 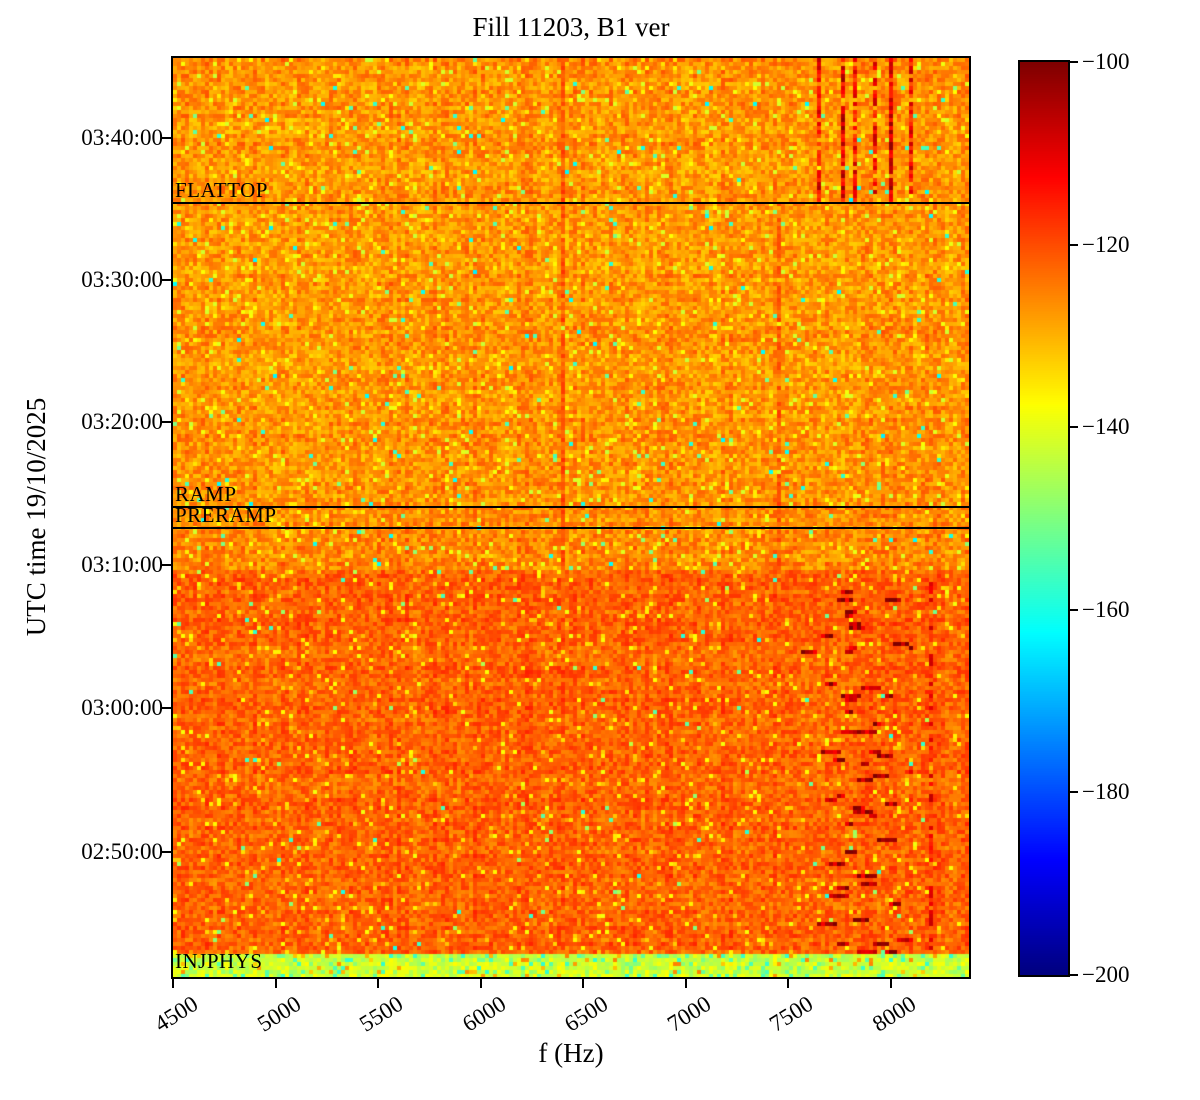 What do you see at coordinates (1106, 974) in the screenshot?
I see `colorbar-tick-label: −200` at bounding box center [1106, 974].